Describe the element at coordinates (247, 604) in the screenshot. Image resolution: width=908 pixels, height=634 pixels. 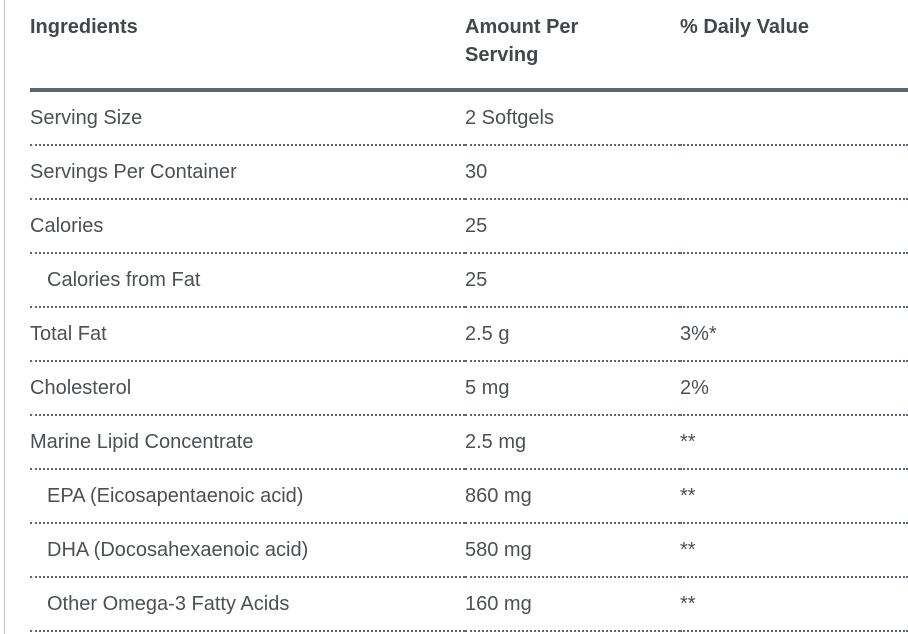
I see `ingredient-cell: Other Omega-3 Fatty Acids` at that location.